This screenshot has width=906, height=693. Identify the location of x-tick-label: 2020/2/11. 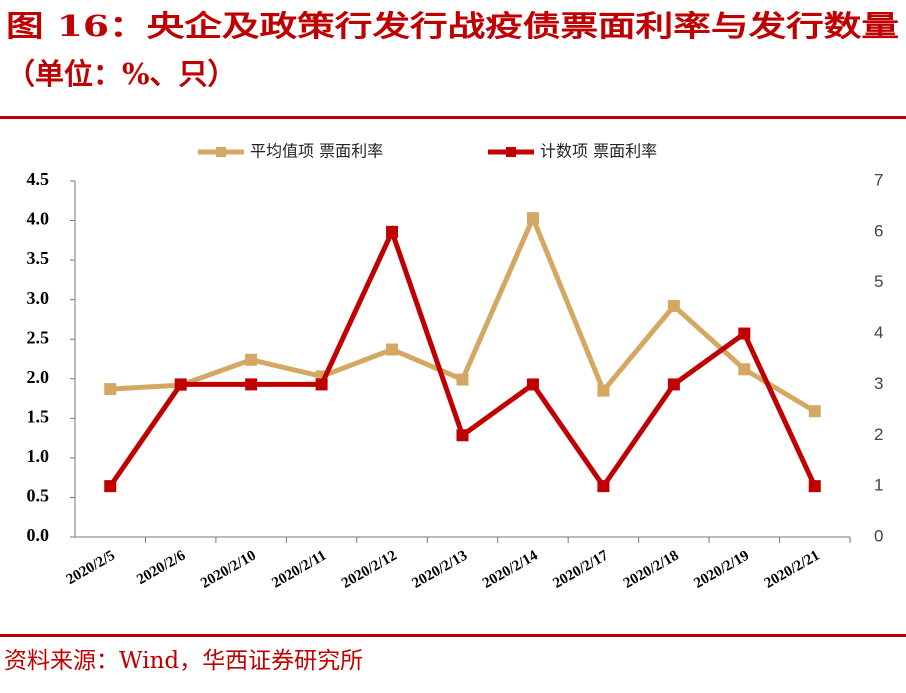
(299, 570).